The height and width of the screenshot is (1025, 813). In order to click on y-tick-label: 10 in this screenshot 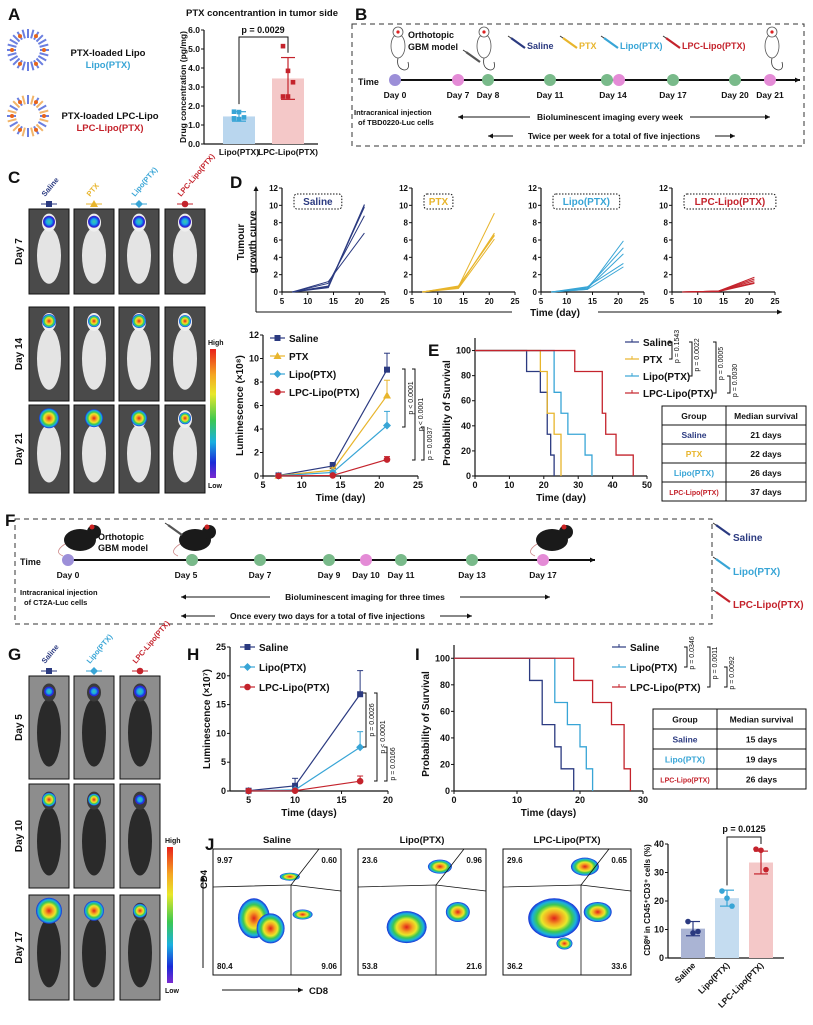, I will do `click(663, 205)`.